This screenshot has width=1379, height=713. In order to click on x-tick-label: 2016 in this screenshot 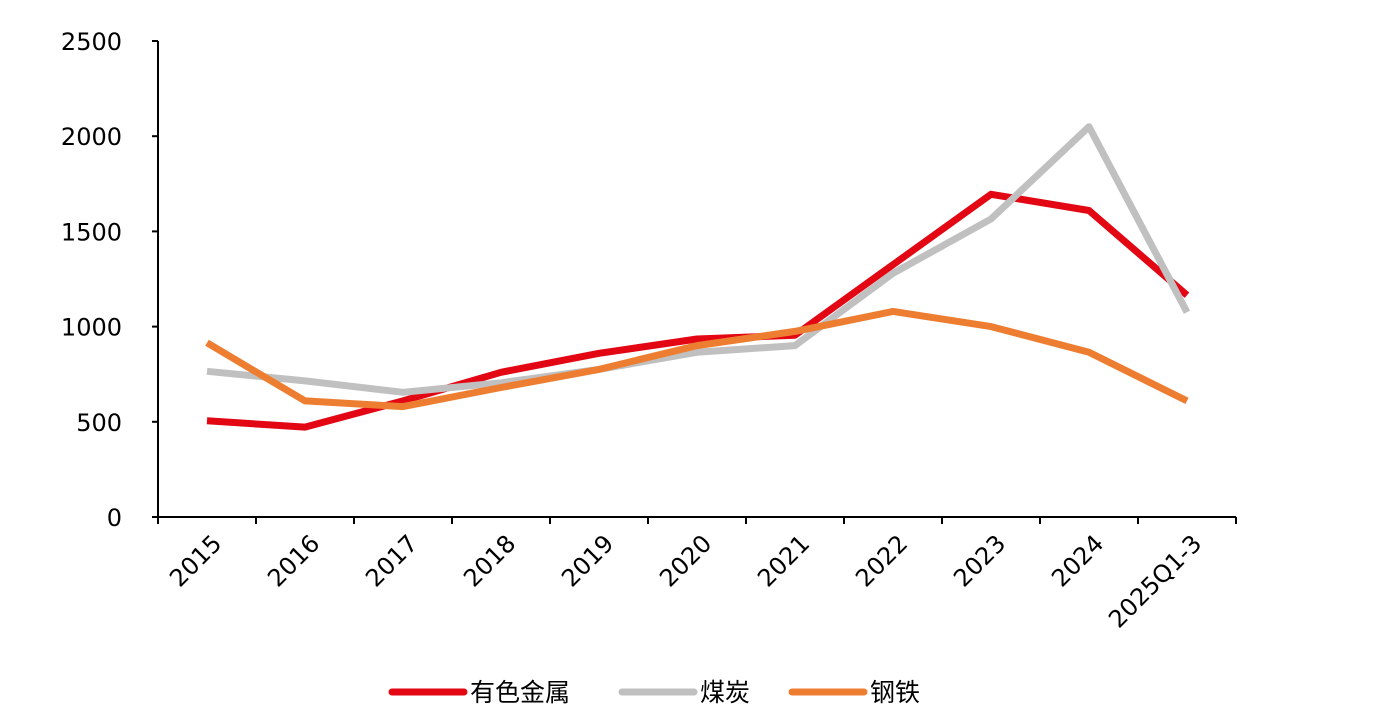, I will do `click(293, 560)`.